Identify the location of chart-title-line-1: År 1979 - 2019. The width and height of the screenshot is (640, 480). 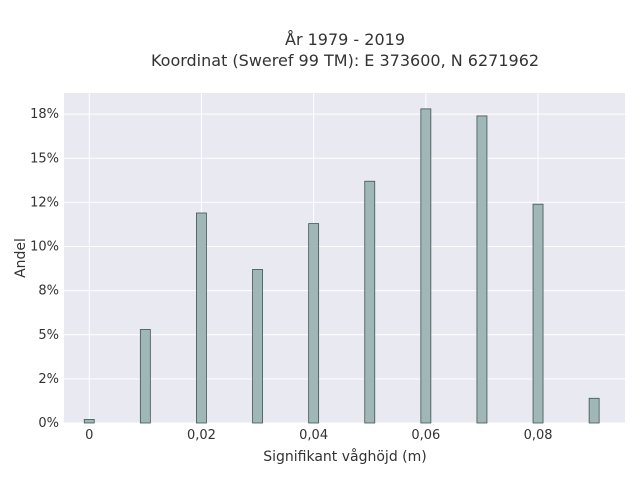
(345, 39).